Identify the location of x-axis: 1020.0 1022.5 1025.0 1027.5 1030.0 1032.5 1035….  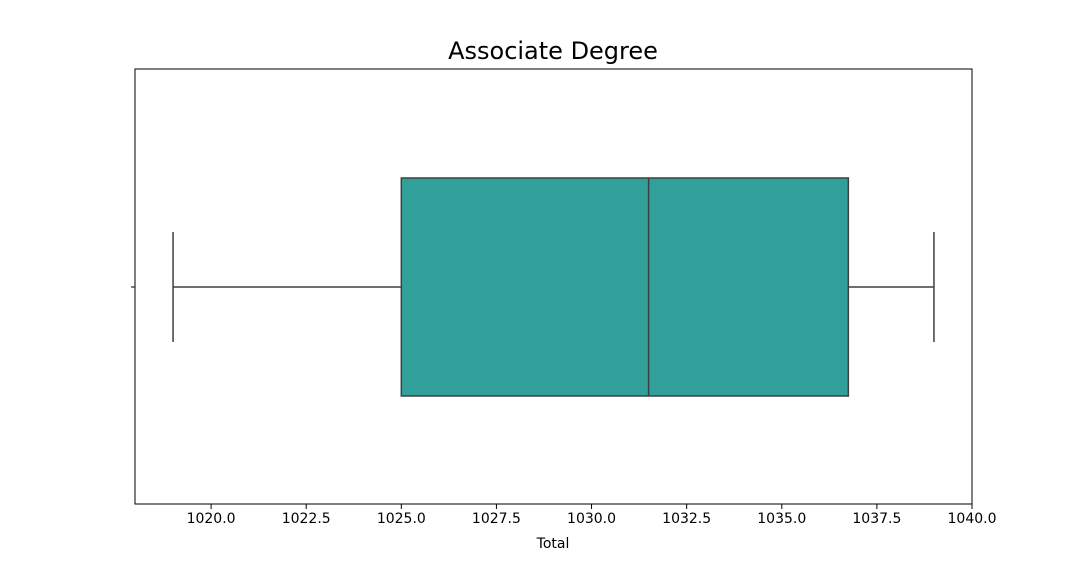
(592, 515).